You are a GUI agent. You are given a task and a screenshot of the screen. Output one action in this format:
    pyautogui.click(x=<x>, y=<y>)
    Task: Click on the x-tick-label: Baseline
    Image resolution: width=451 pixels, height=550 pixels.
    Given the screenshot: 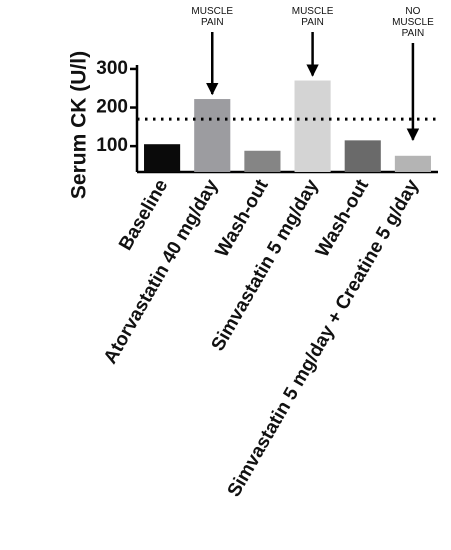 What is the action you would take?
    pyautogui.click(x=143, y=215)
    